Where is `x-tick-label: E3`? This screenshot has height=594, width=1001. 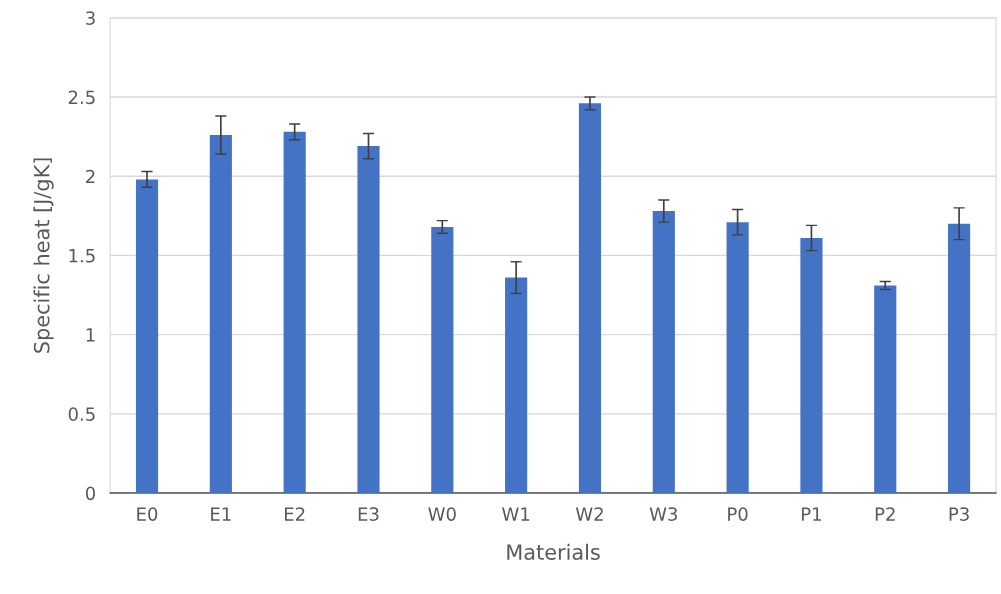 x-tick-label: E3 is located at coordinates (368, 514).